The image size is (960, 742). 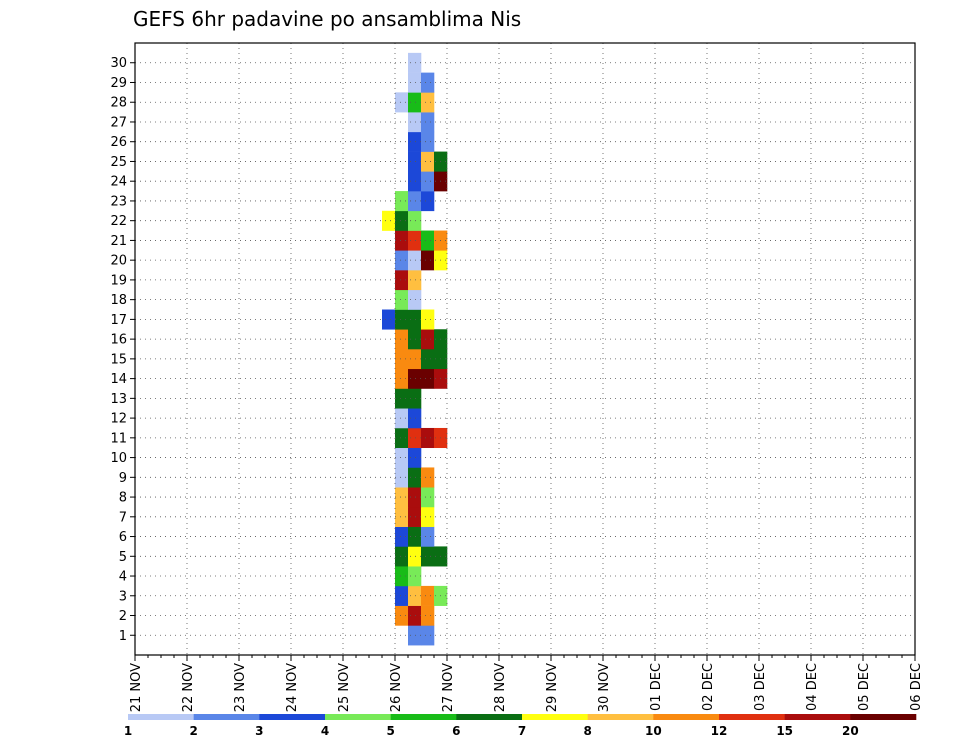 What do you see at coordinates (118, 201) in the screenshot?
I see `y-tick-label: 23` at bounding box center [118, 201].